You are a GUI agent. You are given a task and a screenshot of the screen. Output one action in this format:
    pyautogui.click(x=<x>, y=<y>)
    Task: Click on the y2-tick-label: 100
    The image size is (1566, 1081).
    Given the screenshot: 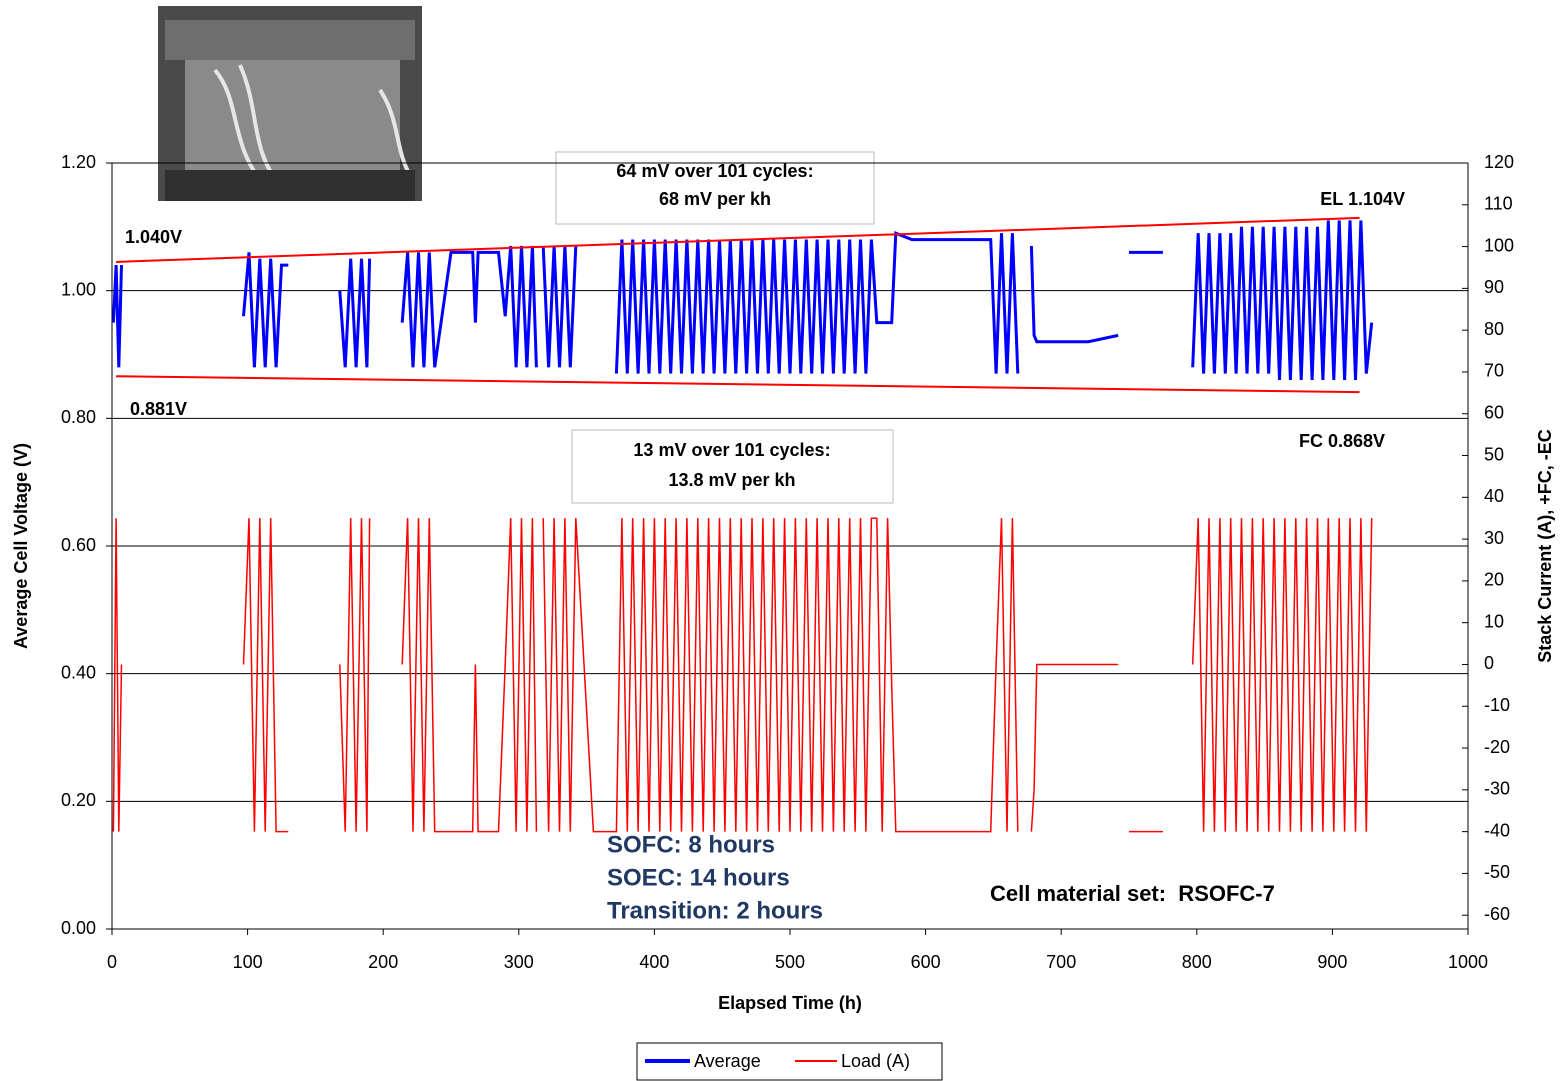 What is the action you would take?
    pyautogui.click(x=1499, y=245)
    